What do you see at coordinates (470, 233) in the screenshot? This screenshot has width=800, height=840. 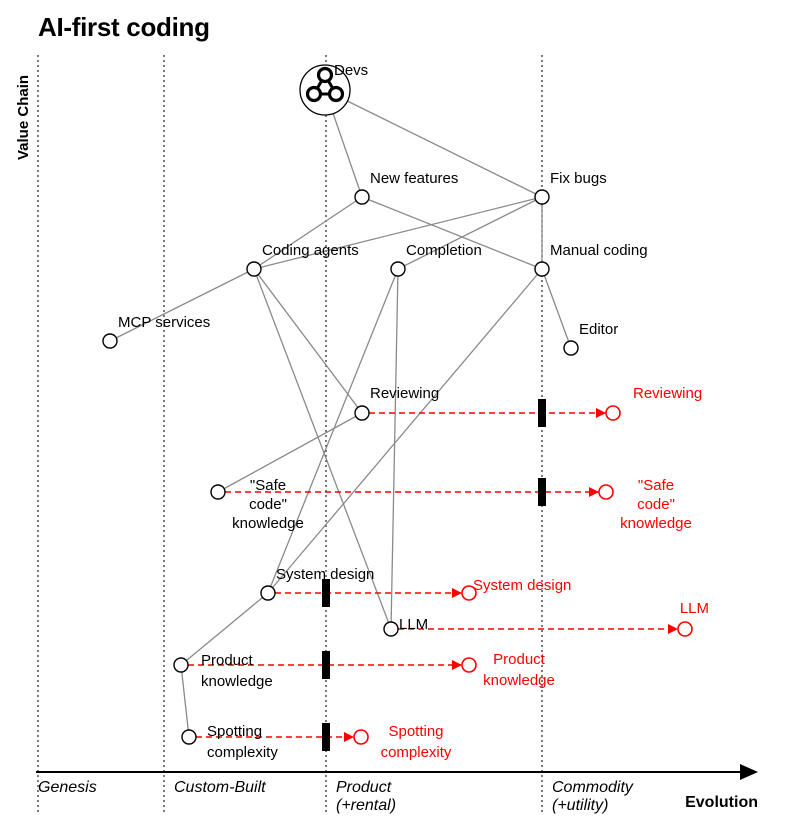 I see `link-fix-bugs-to-completion` at bounding box center [470, 233].